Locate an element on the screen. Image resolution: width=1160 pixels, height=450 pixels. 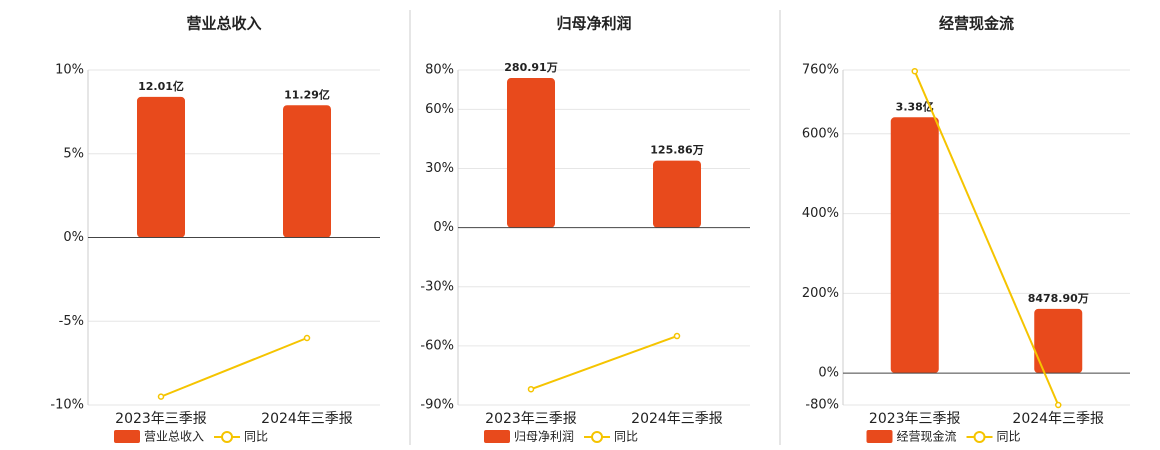
data-label: 280.91万 is located at coordinates (530, 67).